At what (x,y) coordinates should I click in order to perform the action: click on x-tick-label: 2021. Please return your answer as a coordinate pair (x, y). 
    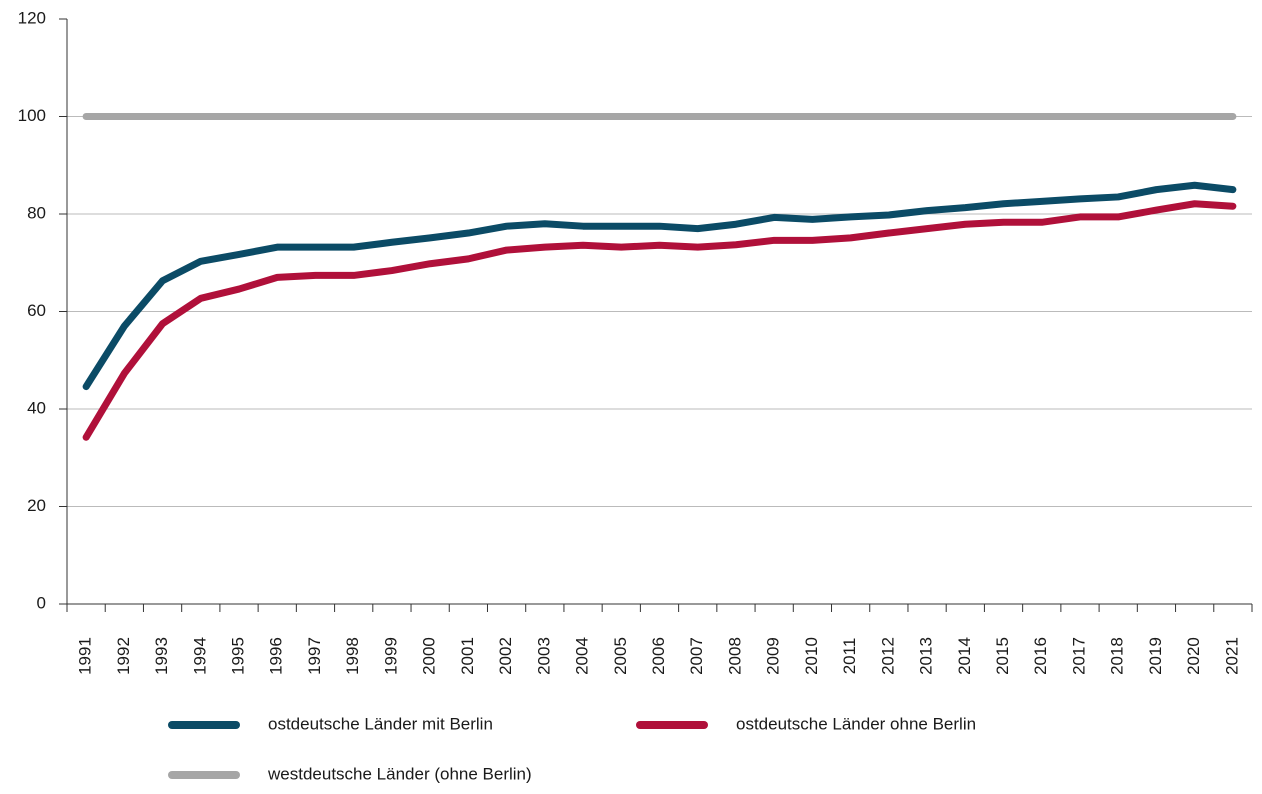
    Looking at the image, I should click on (1231, 656).